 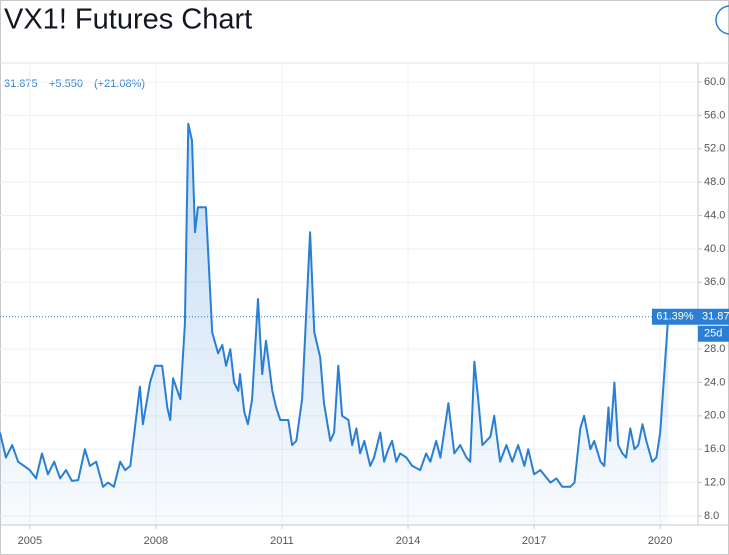 I want to click on y-tick-label: 48.0, so click(x=714, y=182).